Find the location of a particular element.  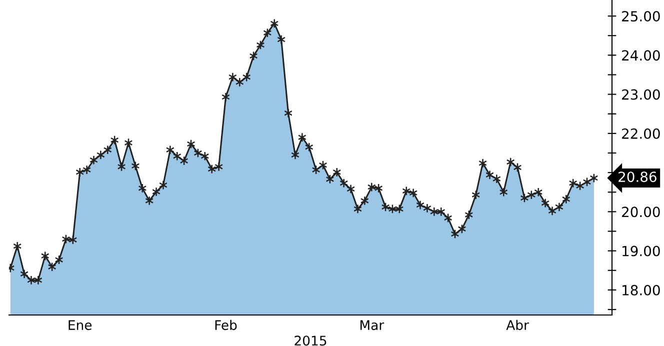

y-tick-label: 18.00 is located at coordinates (641, 290).